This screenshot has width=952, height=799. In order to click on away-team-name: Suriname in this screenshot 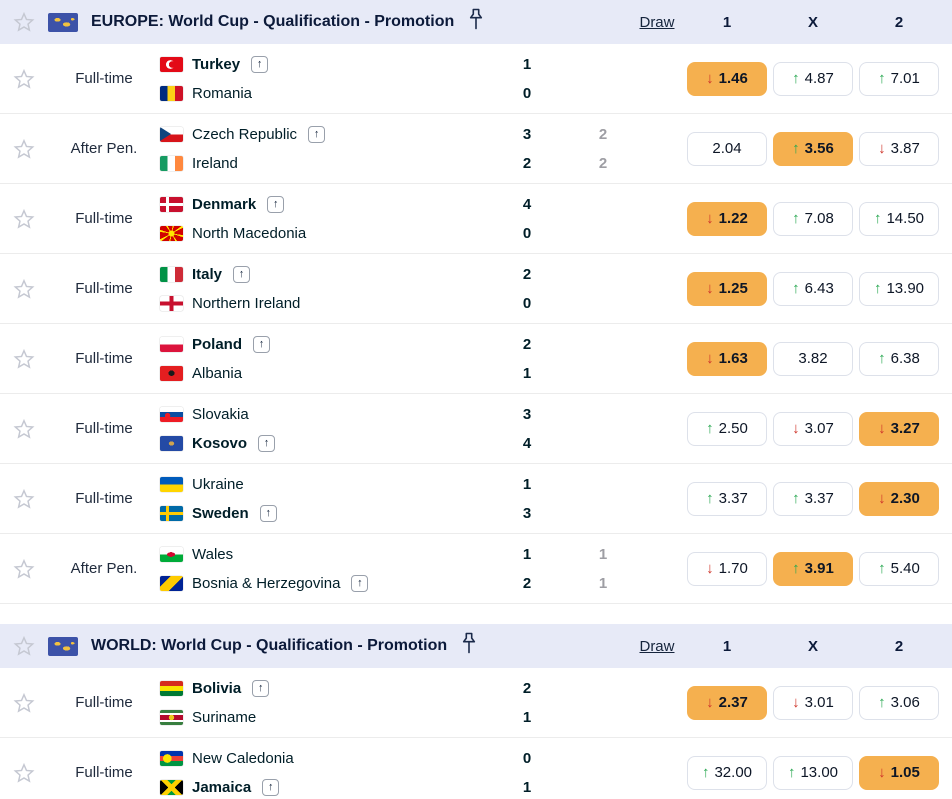, I will do `click(224, 717)`.